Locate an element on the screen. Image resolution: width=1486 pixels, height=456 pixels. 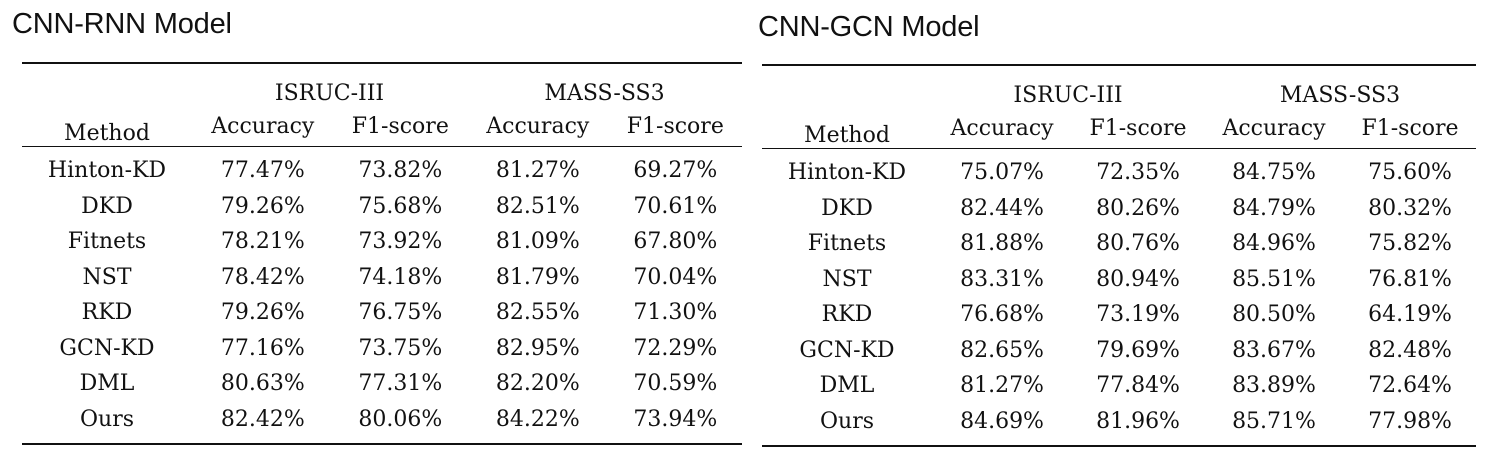
value-cell: 81.96% is located at coordinates (1138, 421).